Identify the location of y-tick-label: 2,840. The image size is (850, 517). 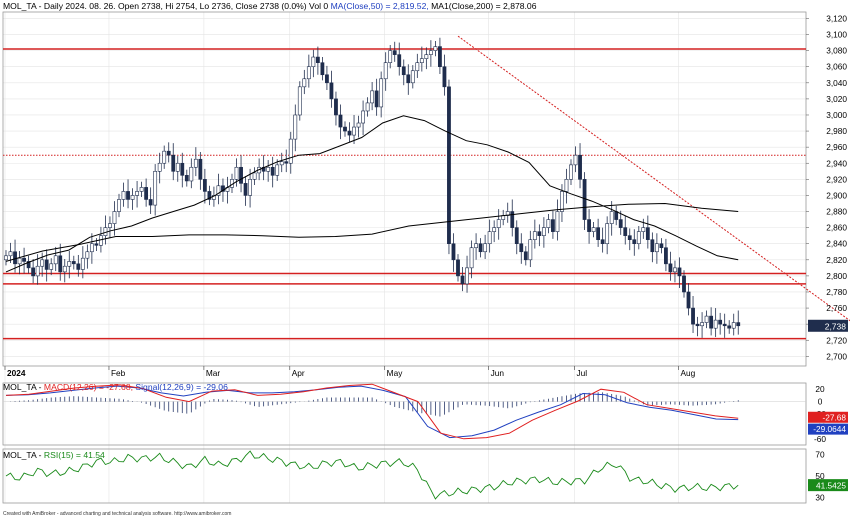
(836, 244).